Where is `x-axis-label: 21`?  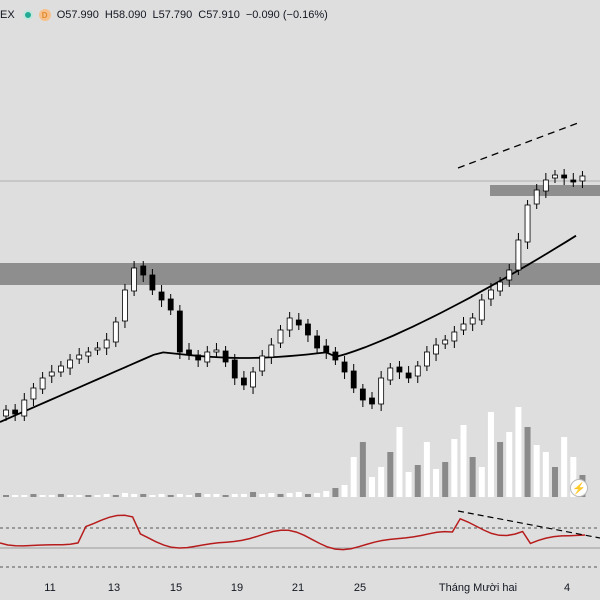
x-axis-label: 21 is located at coordinates (298, 588).